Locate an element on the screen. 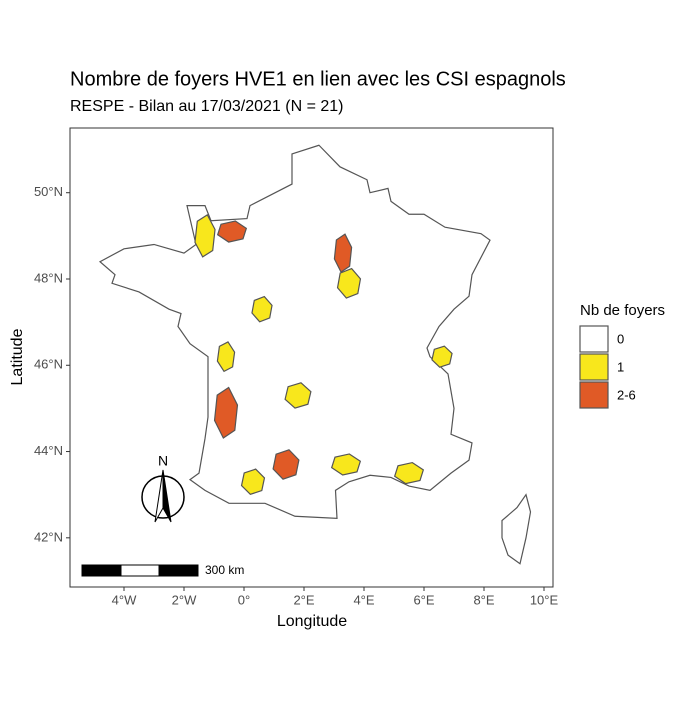  north-arrow: N is located at coordinates (163, 488).